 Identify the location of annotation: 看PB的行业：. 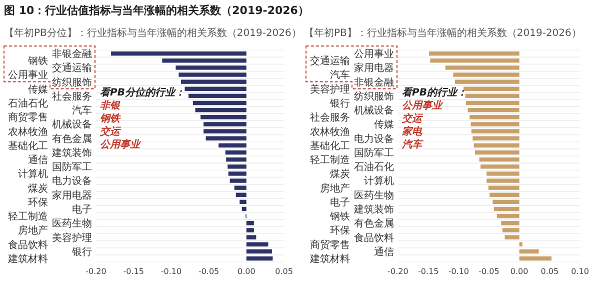
(434, 92).